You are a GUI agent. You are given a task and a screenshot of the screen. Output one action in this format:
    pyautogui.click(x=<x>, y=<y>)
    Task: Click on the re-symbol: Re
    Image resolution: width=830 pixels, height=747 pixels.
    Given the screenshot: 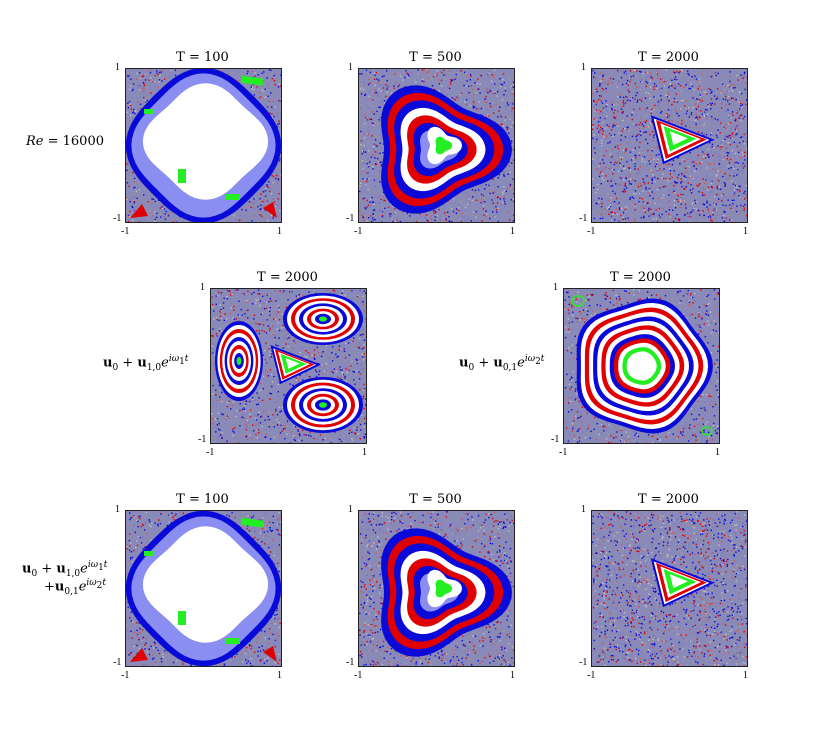 What is the action you would take?
    pyautogui.click(x=35, y=141)
    